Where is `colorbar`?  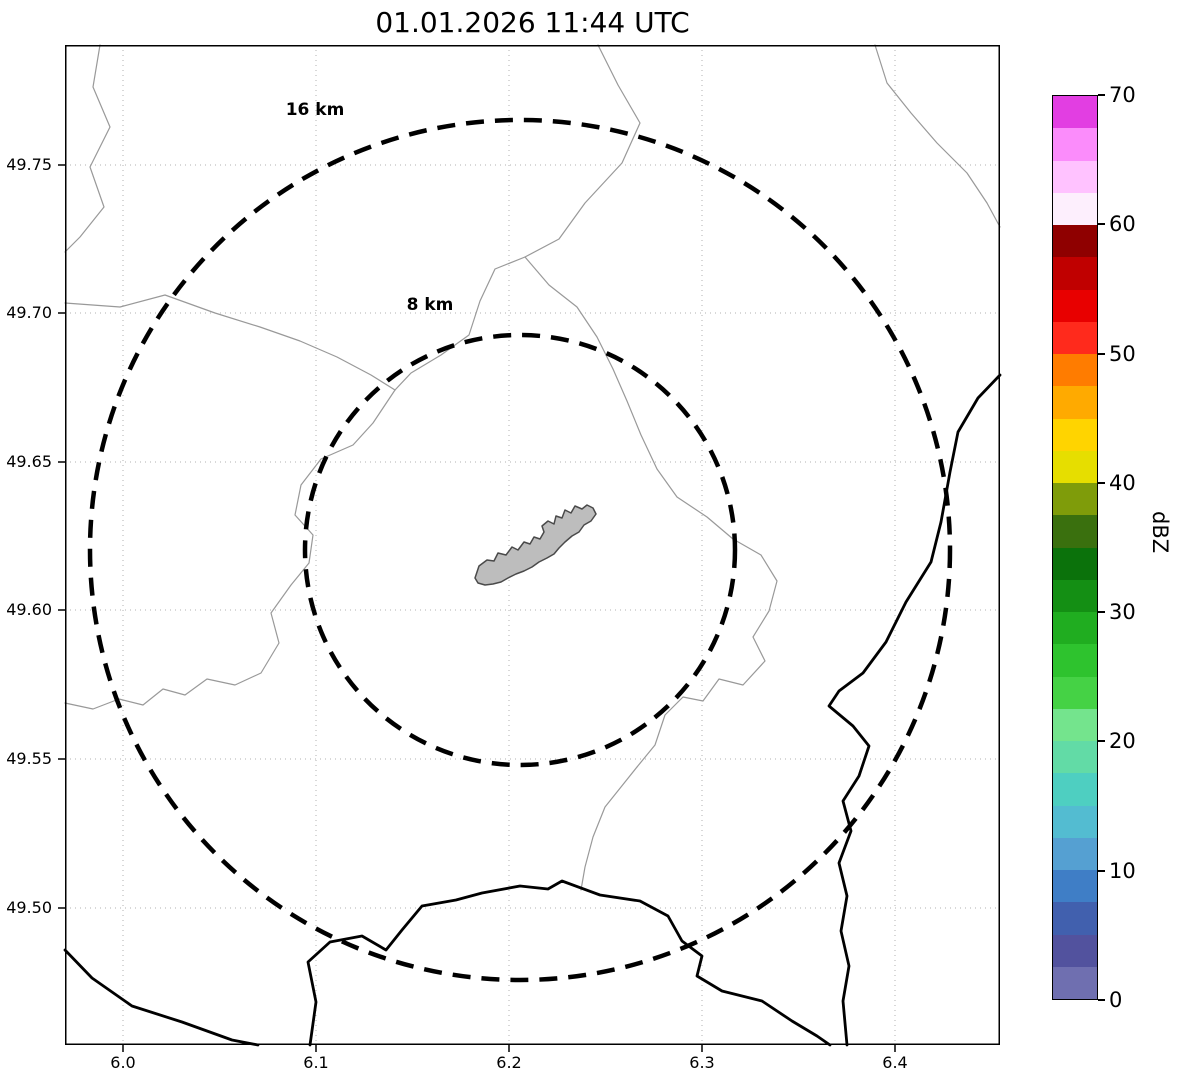 colorbar is located at coordinates (1075, 547).